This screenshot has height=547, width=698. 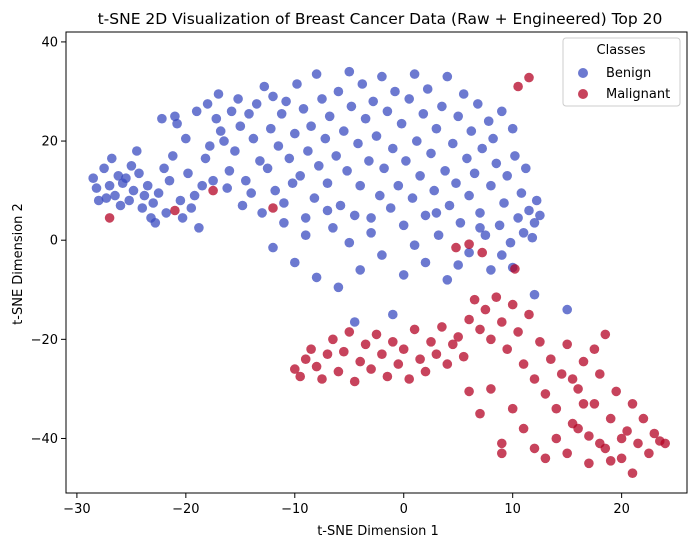 What do you see at coordinates (49, 42) in the screenshot?
I see `y-tick-label: 40` at bounding box center [49, 42].